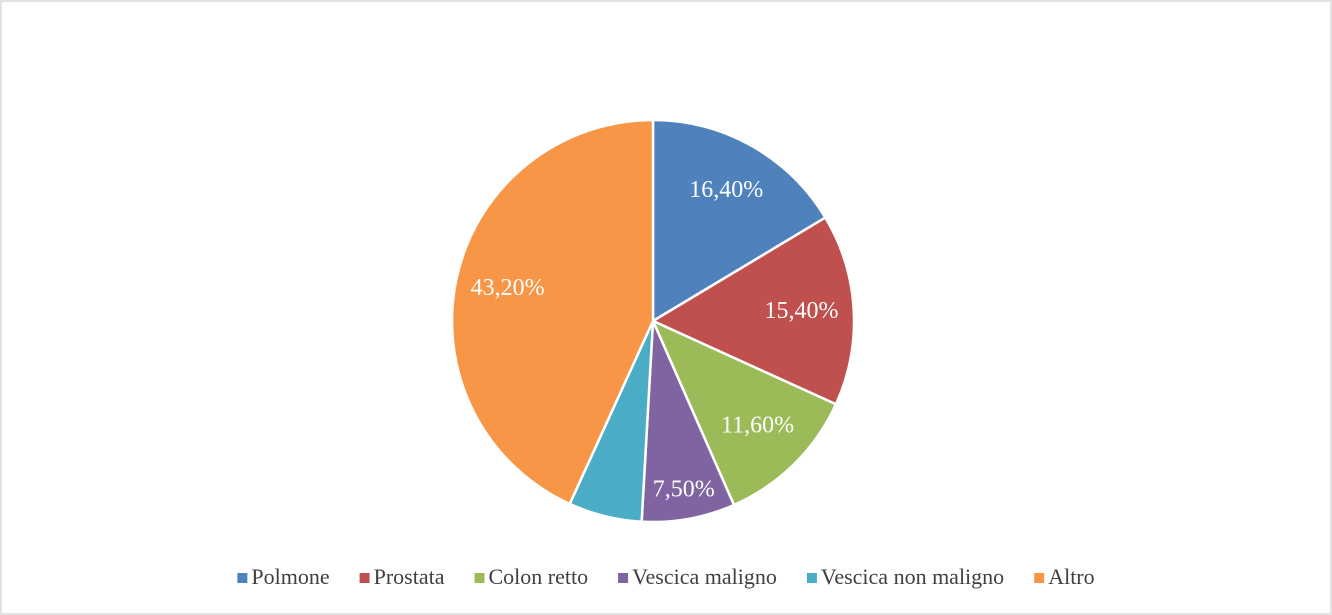 The image size is (1332, 615). I want to click on legend-label: Vescica maligno, so click(704, 576).